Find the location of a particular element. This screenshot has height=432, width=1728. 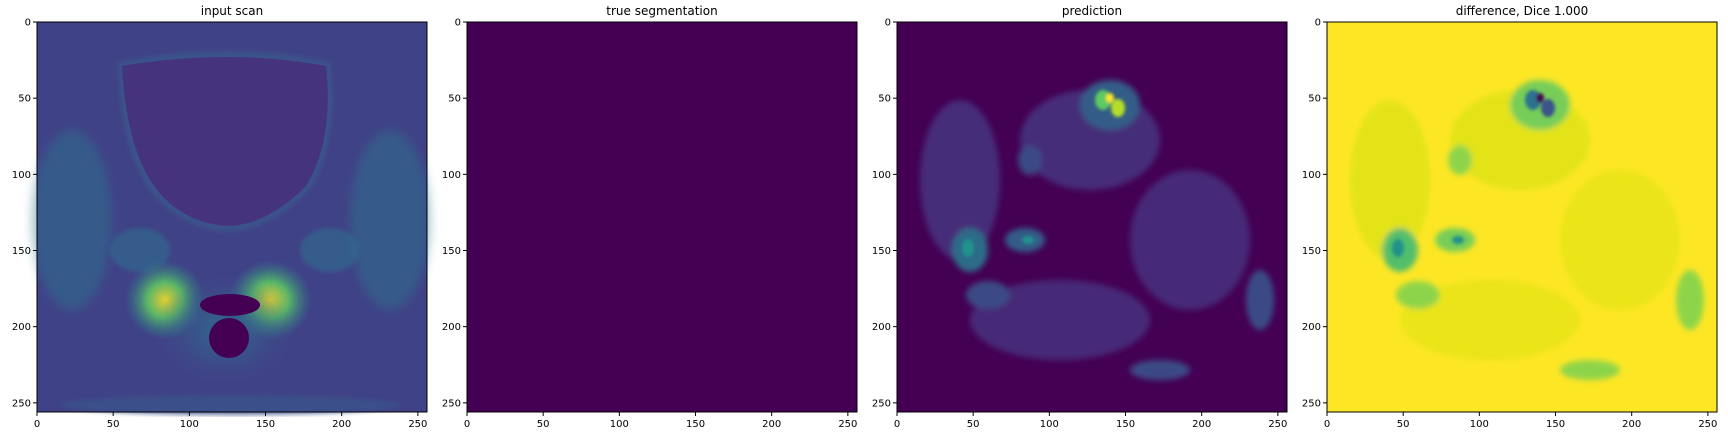

panel-title: true segmentation is located at coordinates (662, 11).